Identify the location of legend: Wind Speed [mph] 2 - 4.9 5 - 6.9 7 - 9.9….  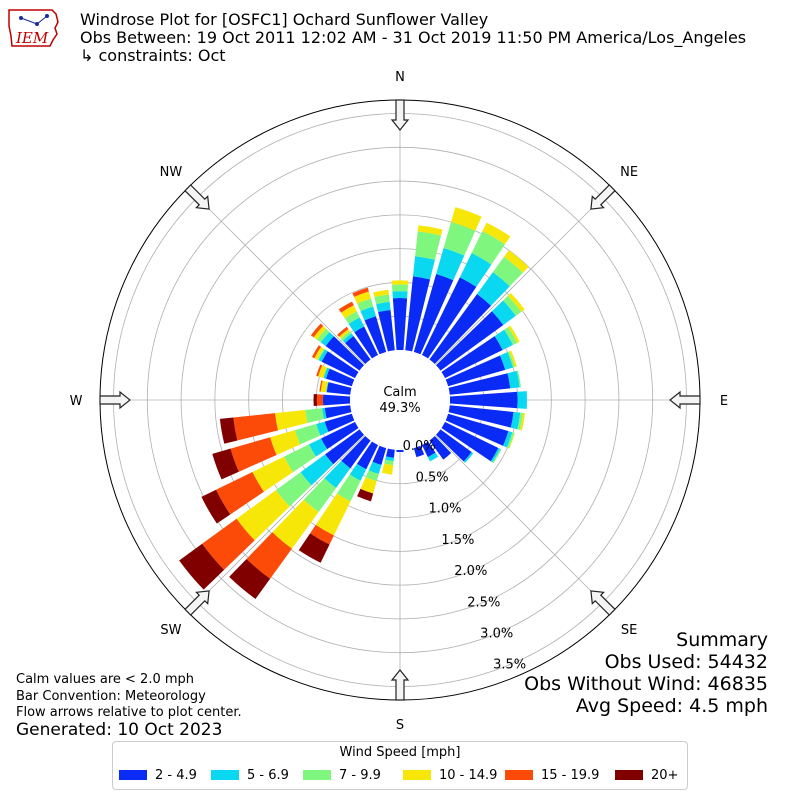
(400, 765).